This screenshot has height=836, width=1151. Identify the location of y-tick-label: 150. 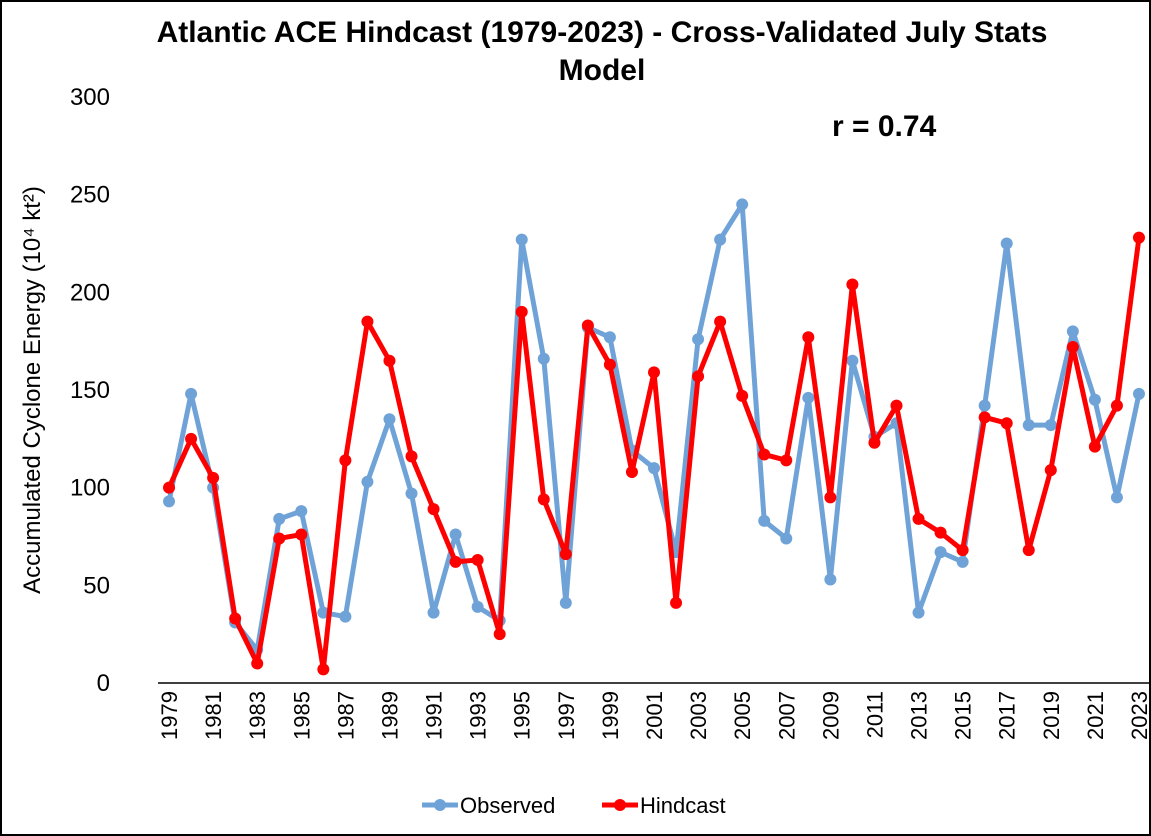
(90, 390).